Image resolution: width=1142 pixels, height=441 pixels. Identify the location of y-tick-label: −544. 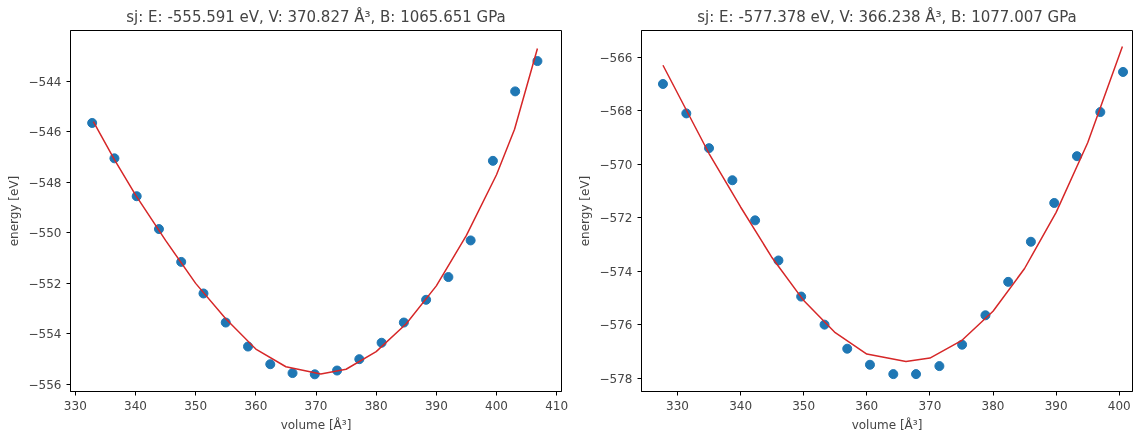
(45, 81).